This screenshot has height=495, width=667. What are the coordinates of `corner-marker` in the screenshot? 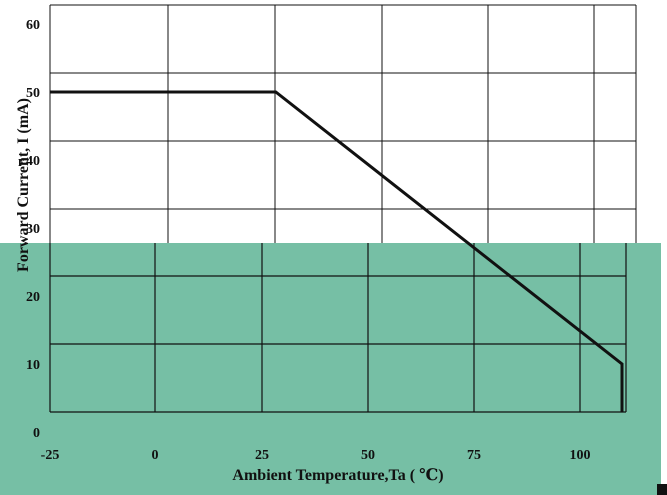 It's located at (662, 489).